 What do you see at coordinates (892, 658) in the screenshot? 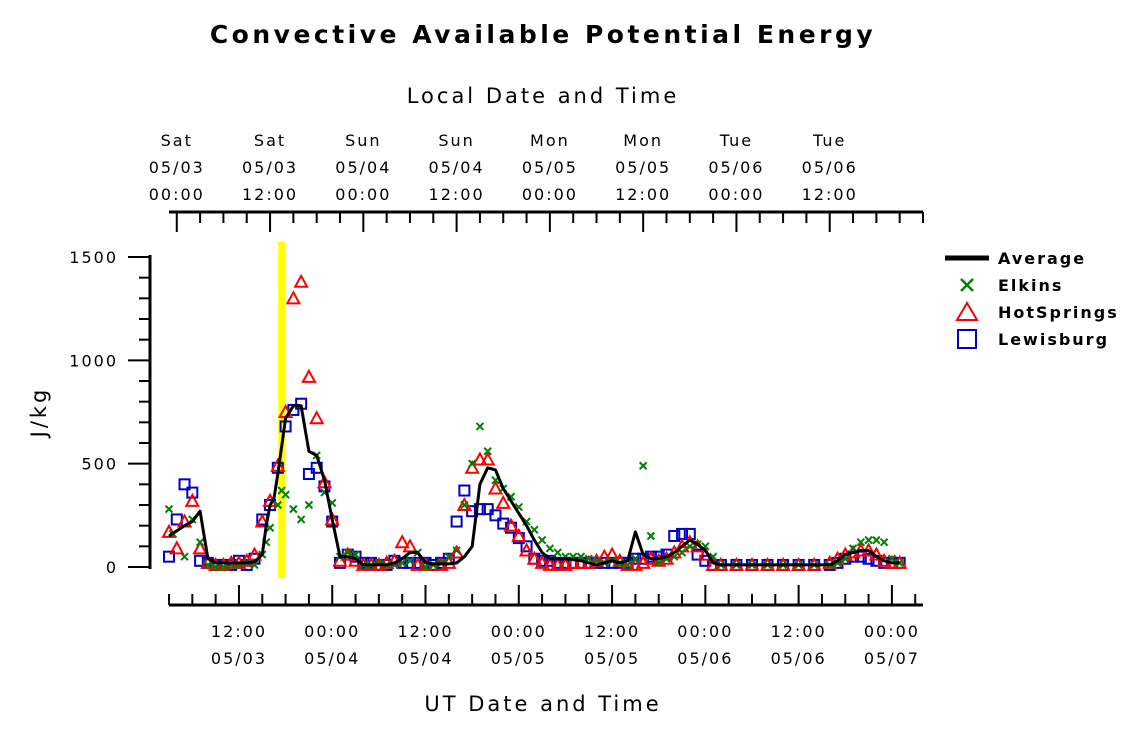
I see `bottom-tick-date: 05/07` at bounding box center [892, 658].